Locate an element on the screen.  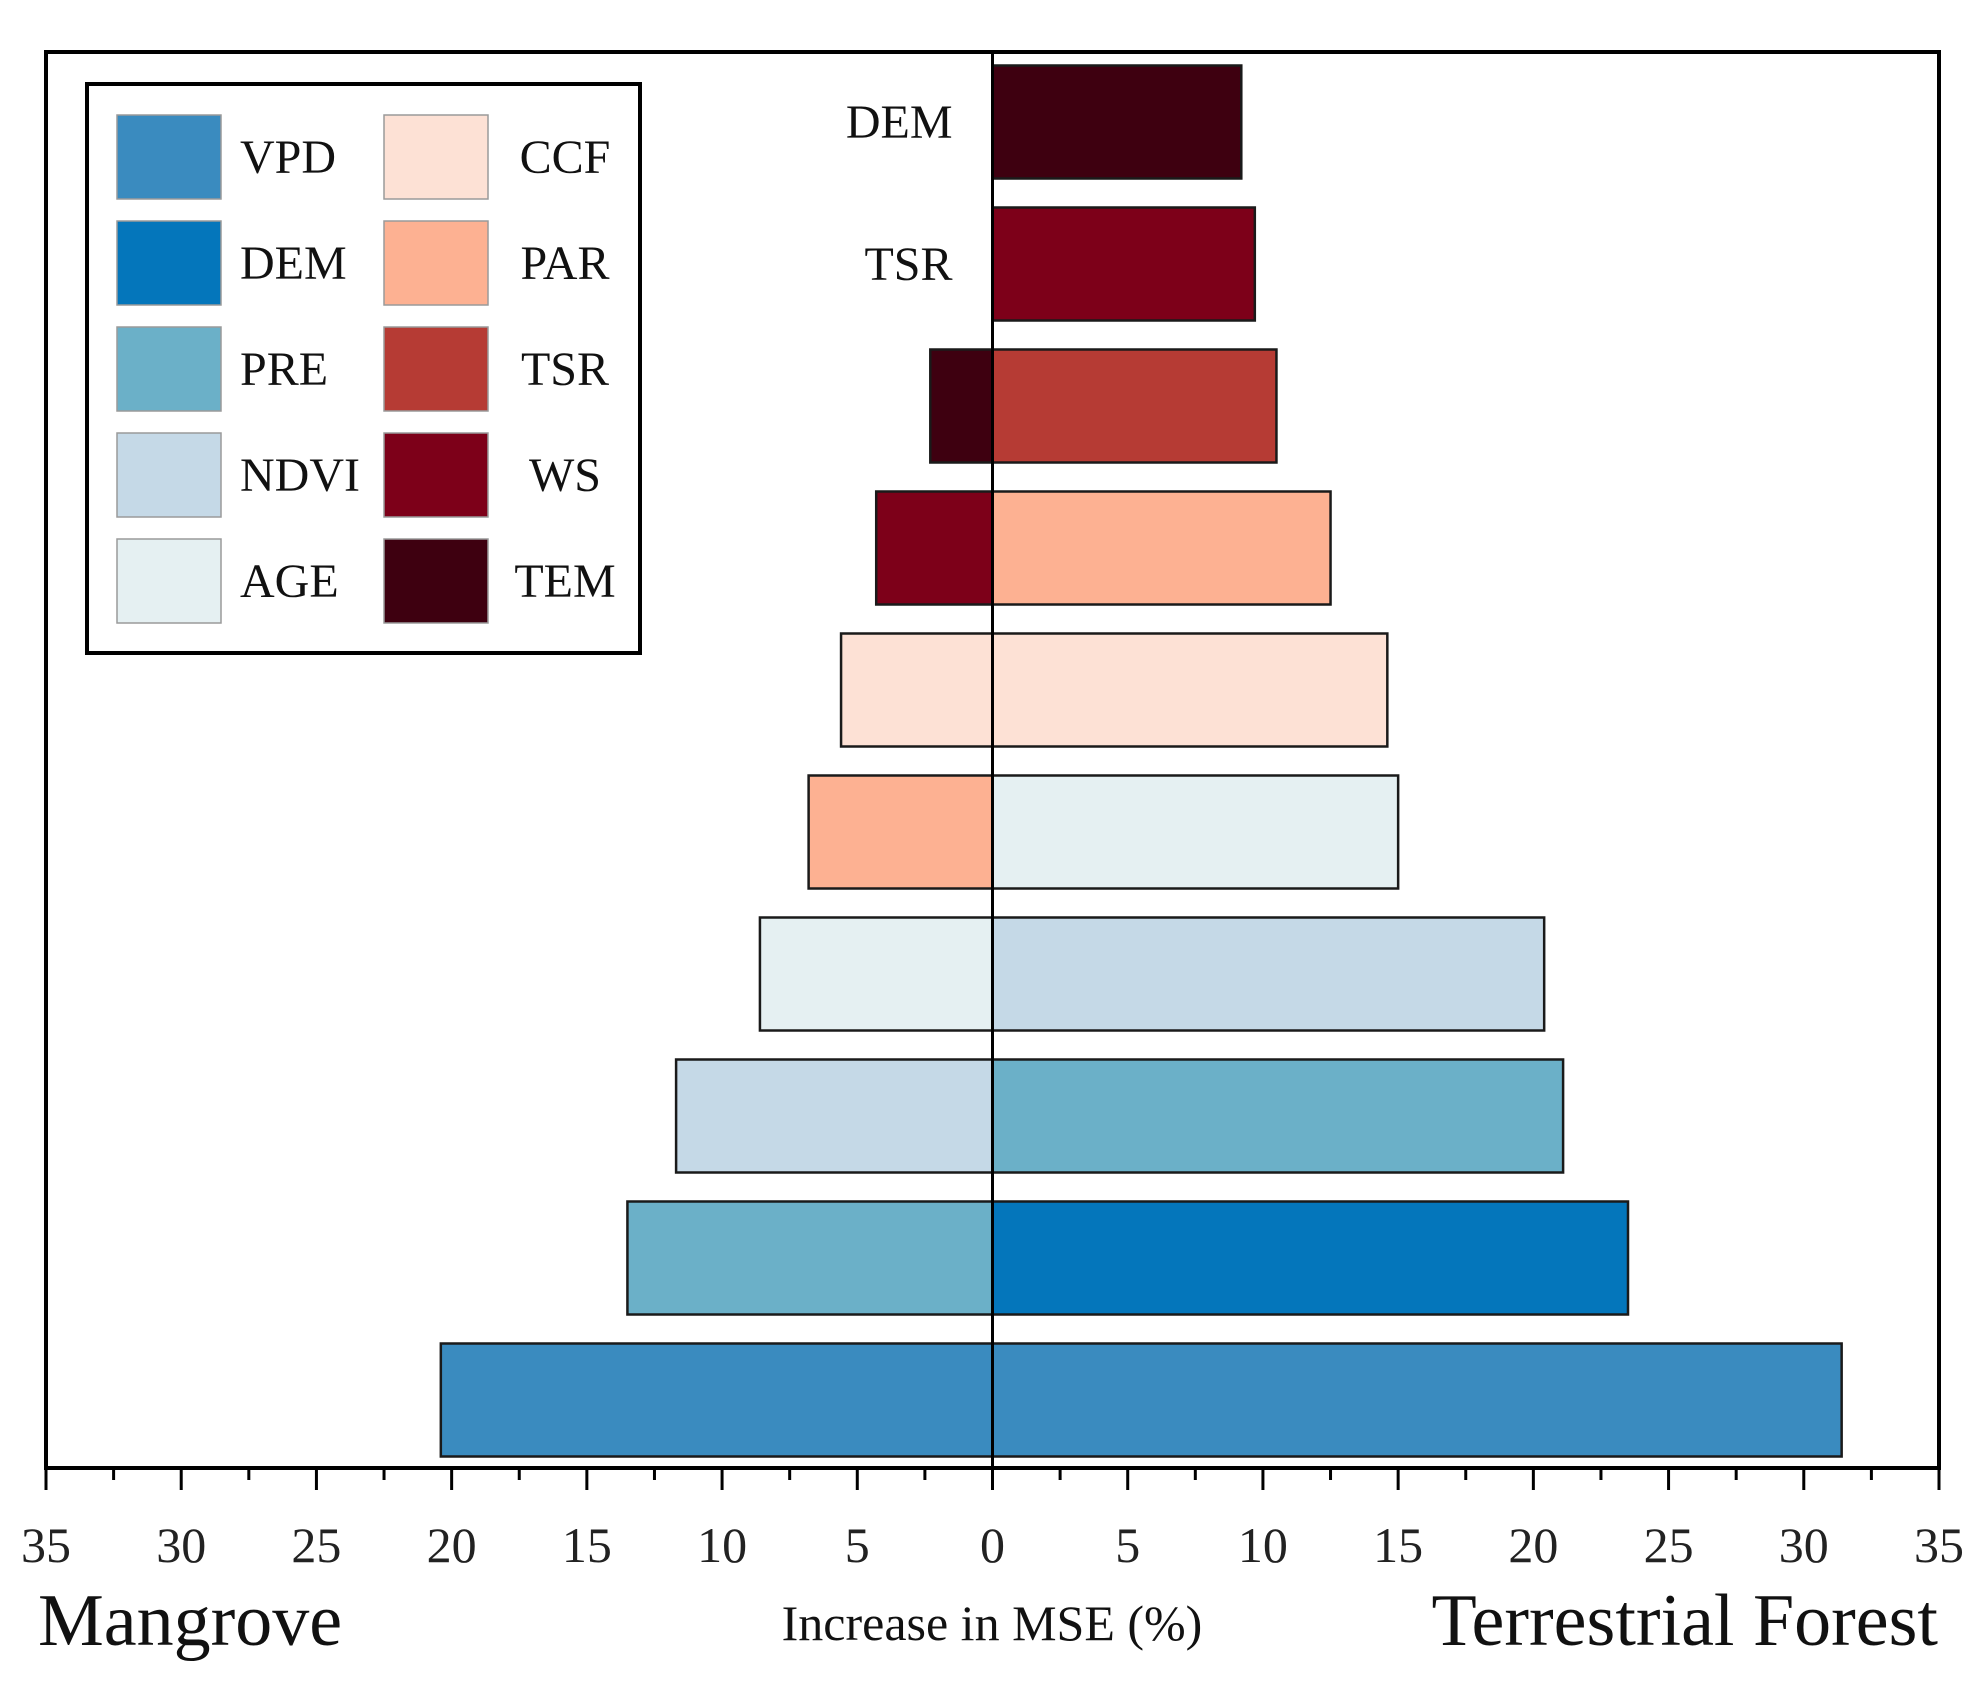
terrestrial-bar-ndvi is located at coordinates (1268, 974).